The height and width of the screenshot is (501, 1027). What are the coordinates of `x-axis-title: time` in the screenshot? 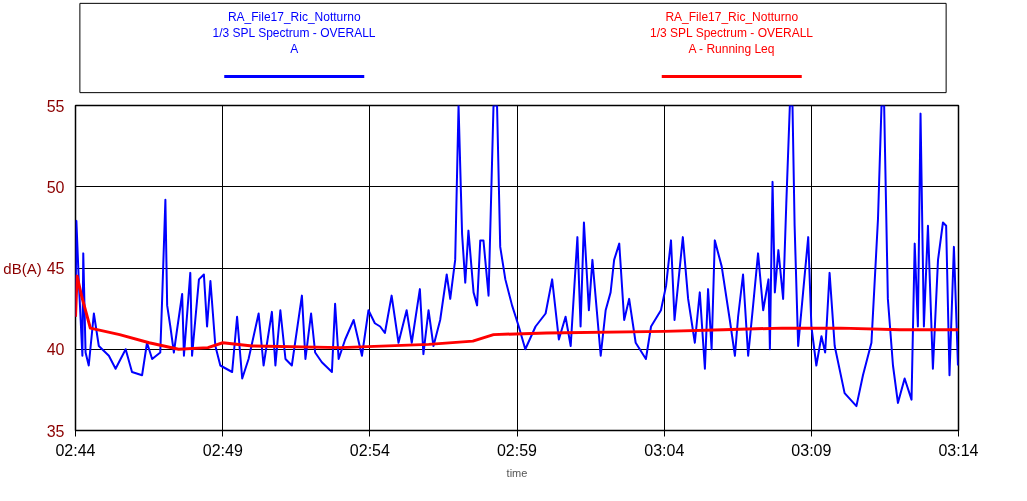 It's located at (517, 472).